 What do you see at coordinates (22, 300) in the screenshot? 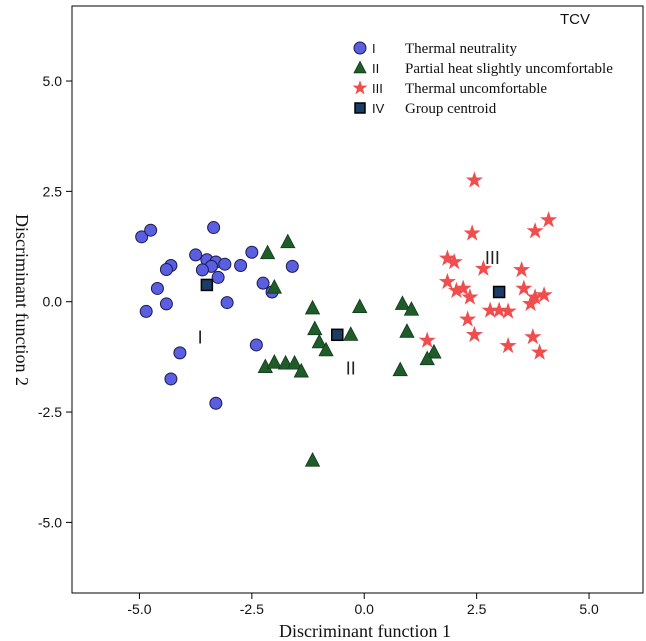
I see `y-axis-title: Discriminant function 2` at bounding box center [22, 300].